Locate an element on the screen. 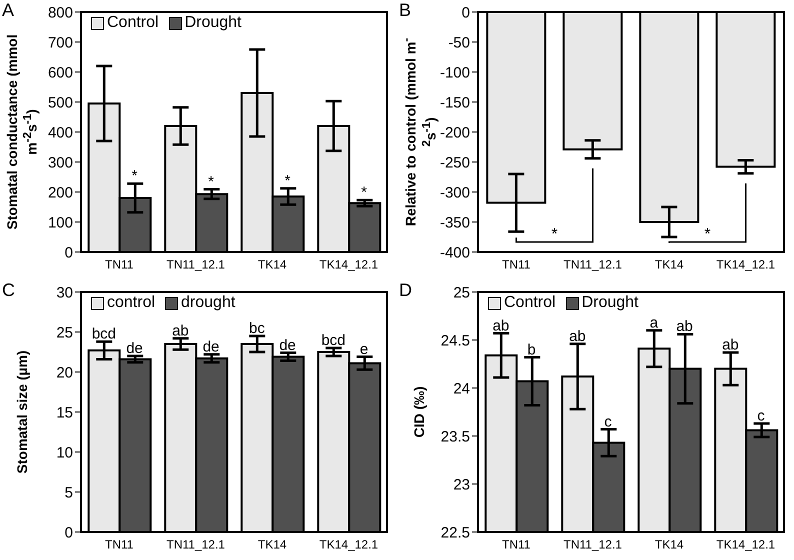 This screenshot has height=560, width=794. annotation: e is located at coordinates (364, 349).